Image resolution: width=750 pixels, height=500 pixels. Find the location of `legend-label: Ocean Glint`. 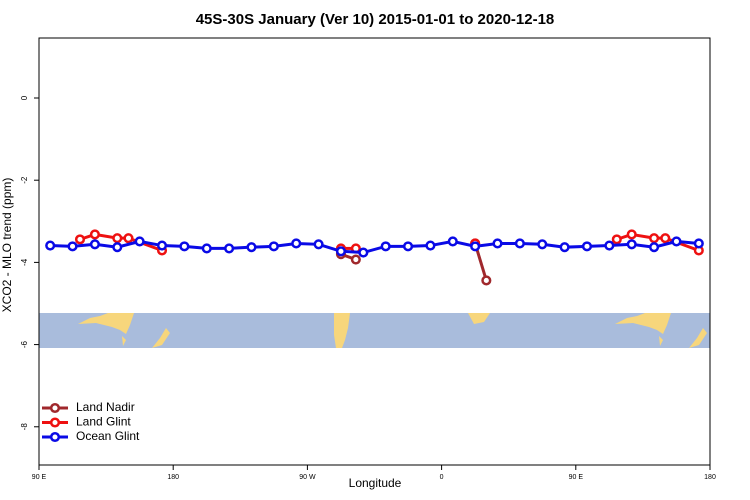

legend-label: Ocean Glint is located at coordinates (108, 436).